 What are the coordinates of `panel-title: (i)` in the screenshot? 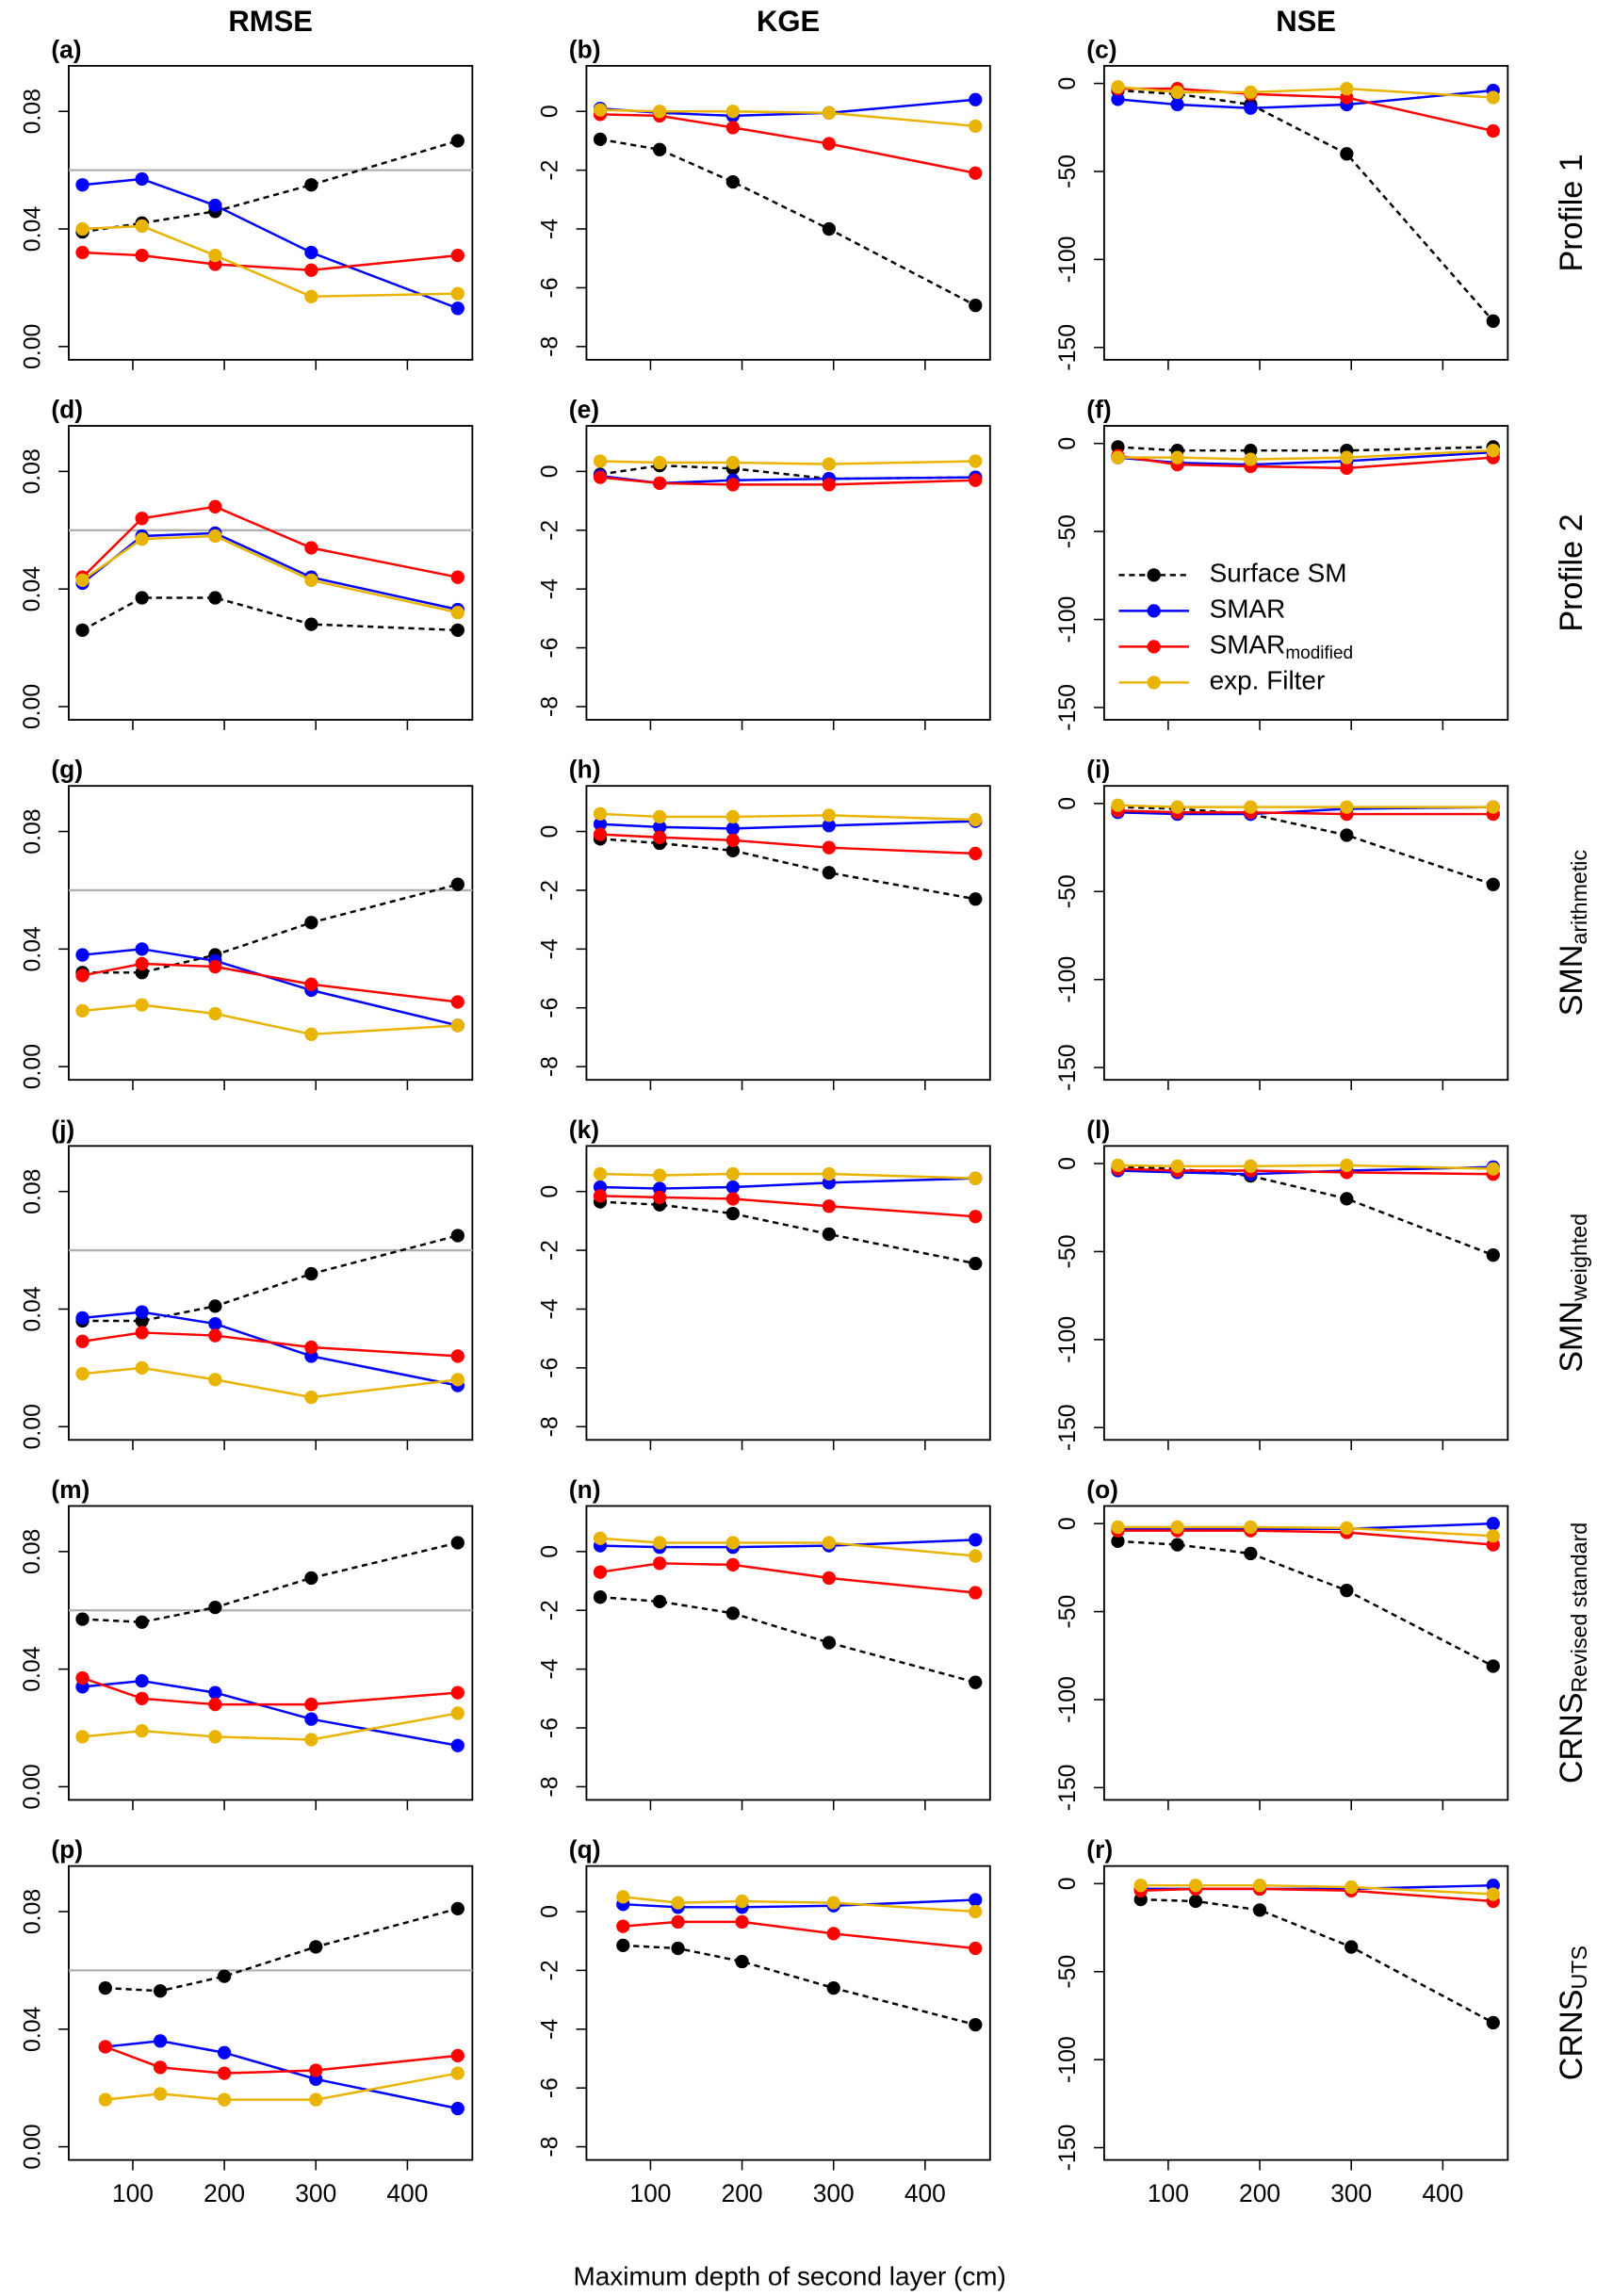 It's located at (1098, 770).